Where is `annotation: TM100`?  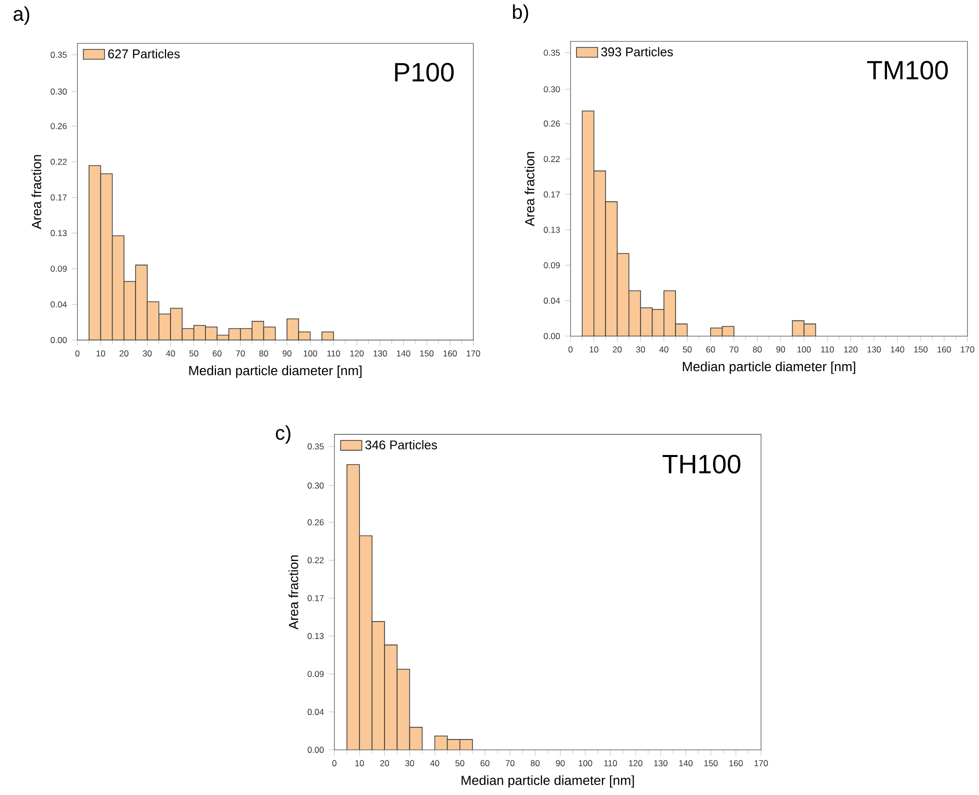
annotation: TM100 is located at coordinates (907, 70).